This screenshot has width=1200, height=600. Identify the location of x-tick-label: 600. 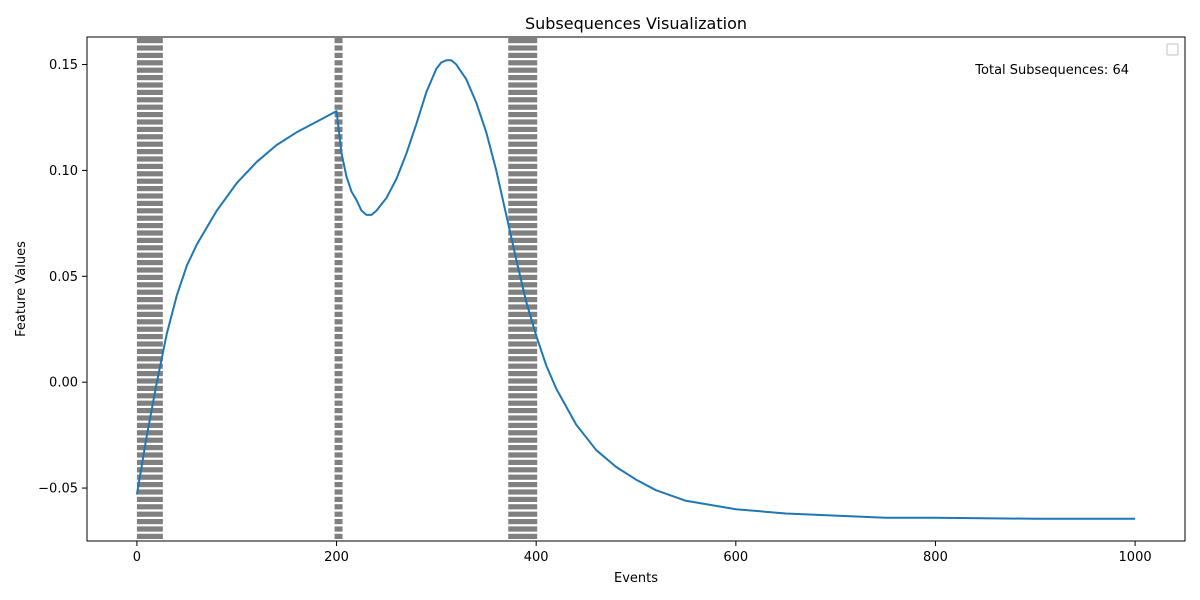
(735, 557).